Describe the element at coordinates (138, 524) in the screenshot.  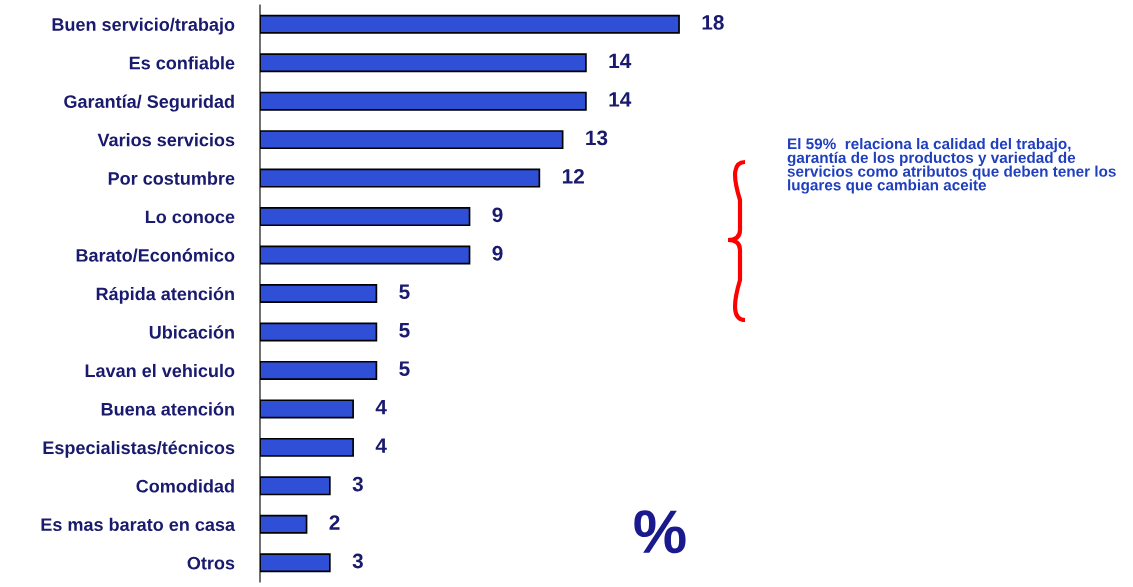
I see `y-tick-label: Es mas barato en casa` at that location.